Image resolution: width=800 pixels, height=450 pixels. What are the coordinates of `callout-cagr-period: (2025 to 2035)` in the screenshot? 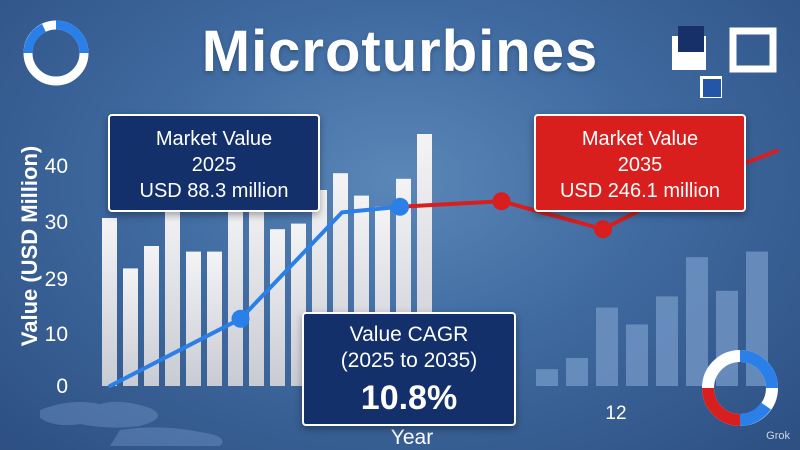 It's located at (409, 360).